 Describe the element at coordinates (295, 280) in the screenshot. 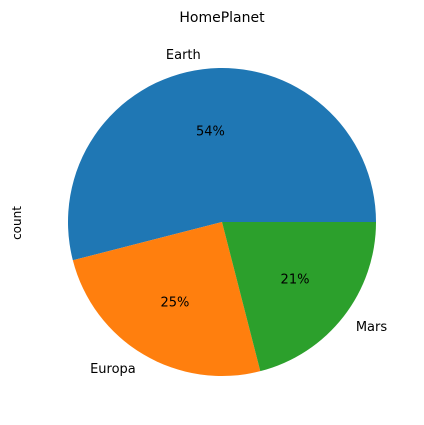

I see `pie-pct-mars: 21%` at that location.